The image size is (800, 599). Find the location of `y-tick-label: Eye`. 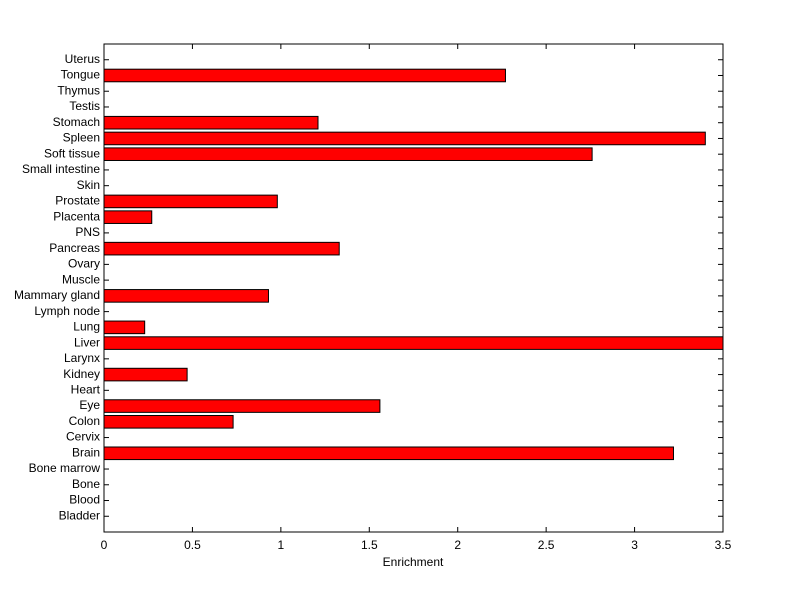

y-tick-label: Eye is located at coordinates (89, 405).